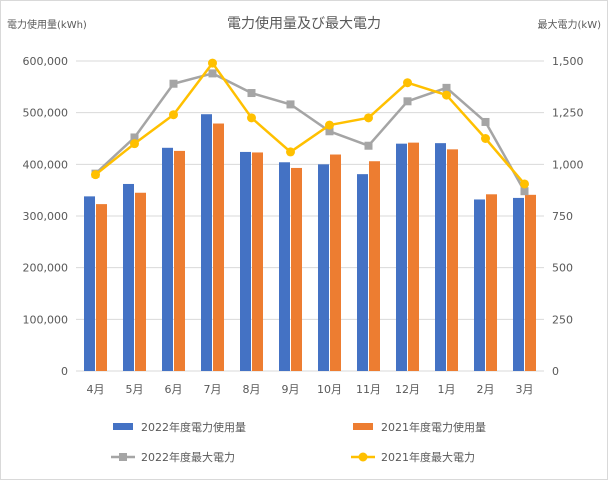 The width and height of the screenshot is (608, 480). Describe the element at coordinates (329, 389) in the screenshot. I see `x-tick-label: 10月` at that location.